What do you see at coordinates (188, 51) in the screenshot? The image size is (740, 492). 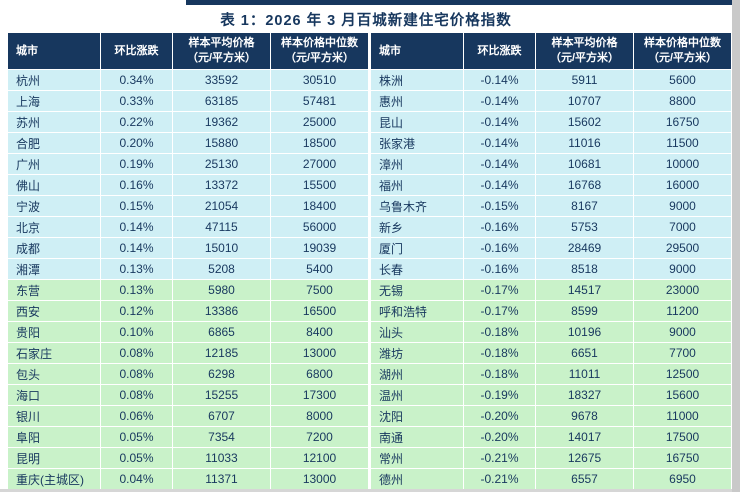 I see `table-header-row: 城市 环比涨跌 样本平均价格 （元/平方米） 样本价格中位数 （元/平方米）` at bounding box center [188, 51].